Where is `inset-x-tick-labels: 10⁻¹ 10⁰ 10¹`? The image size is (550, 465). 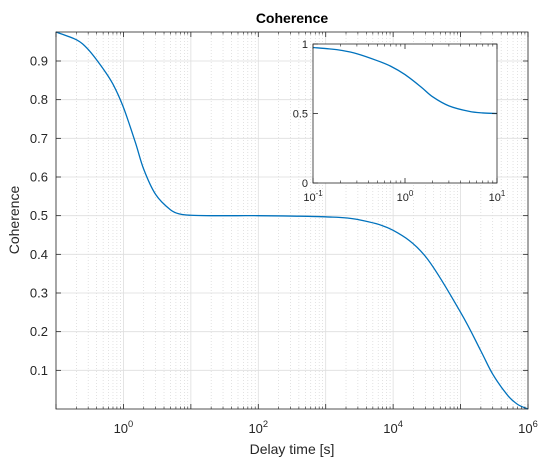
inset-x-tick-labels: 10⁻¹ 10⁰ 10¹ is located at coordinates (404, 196).